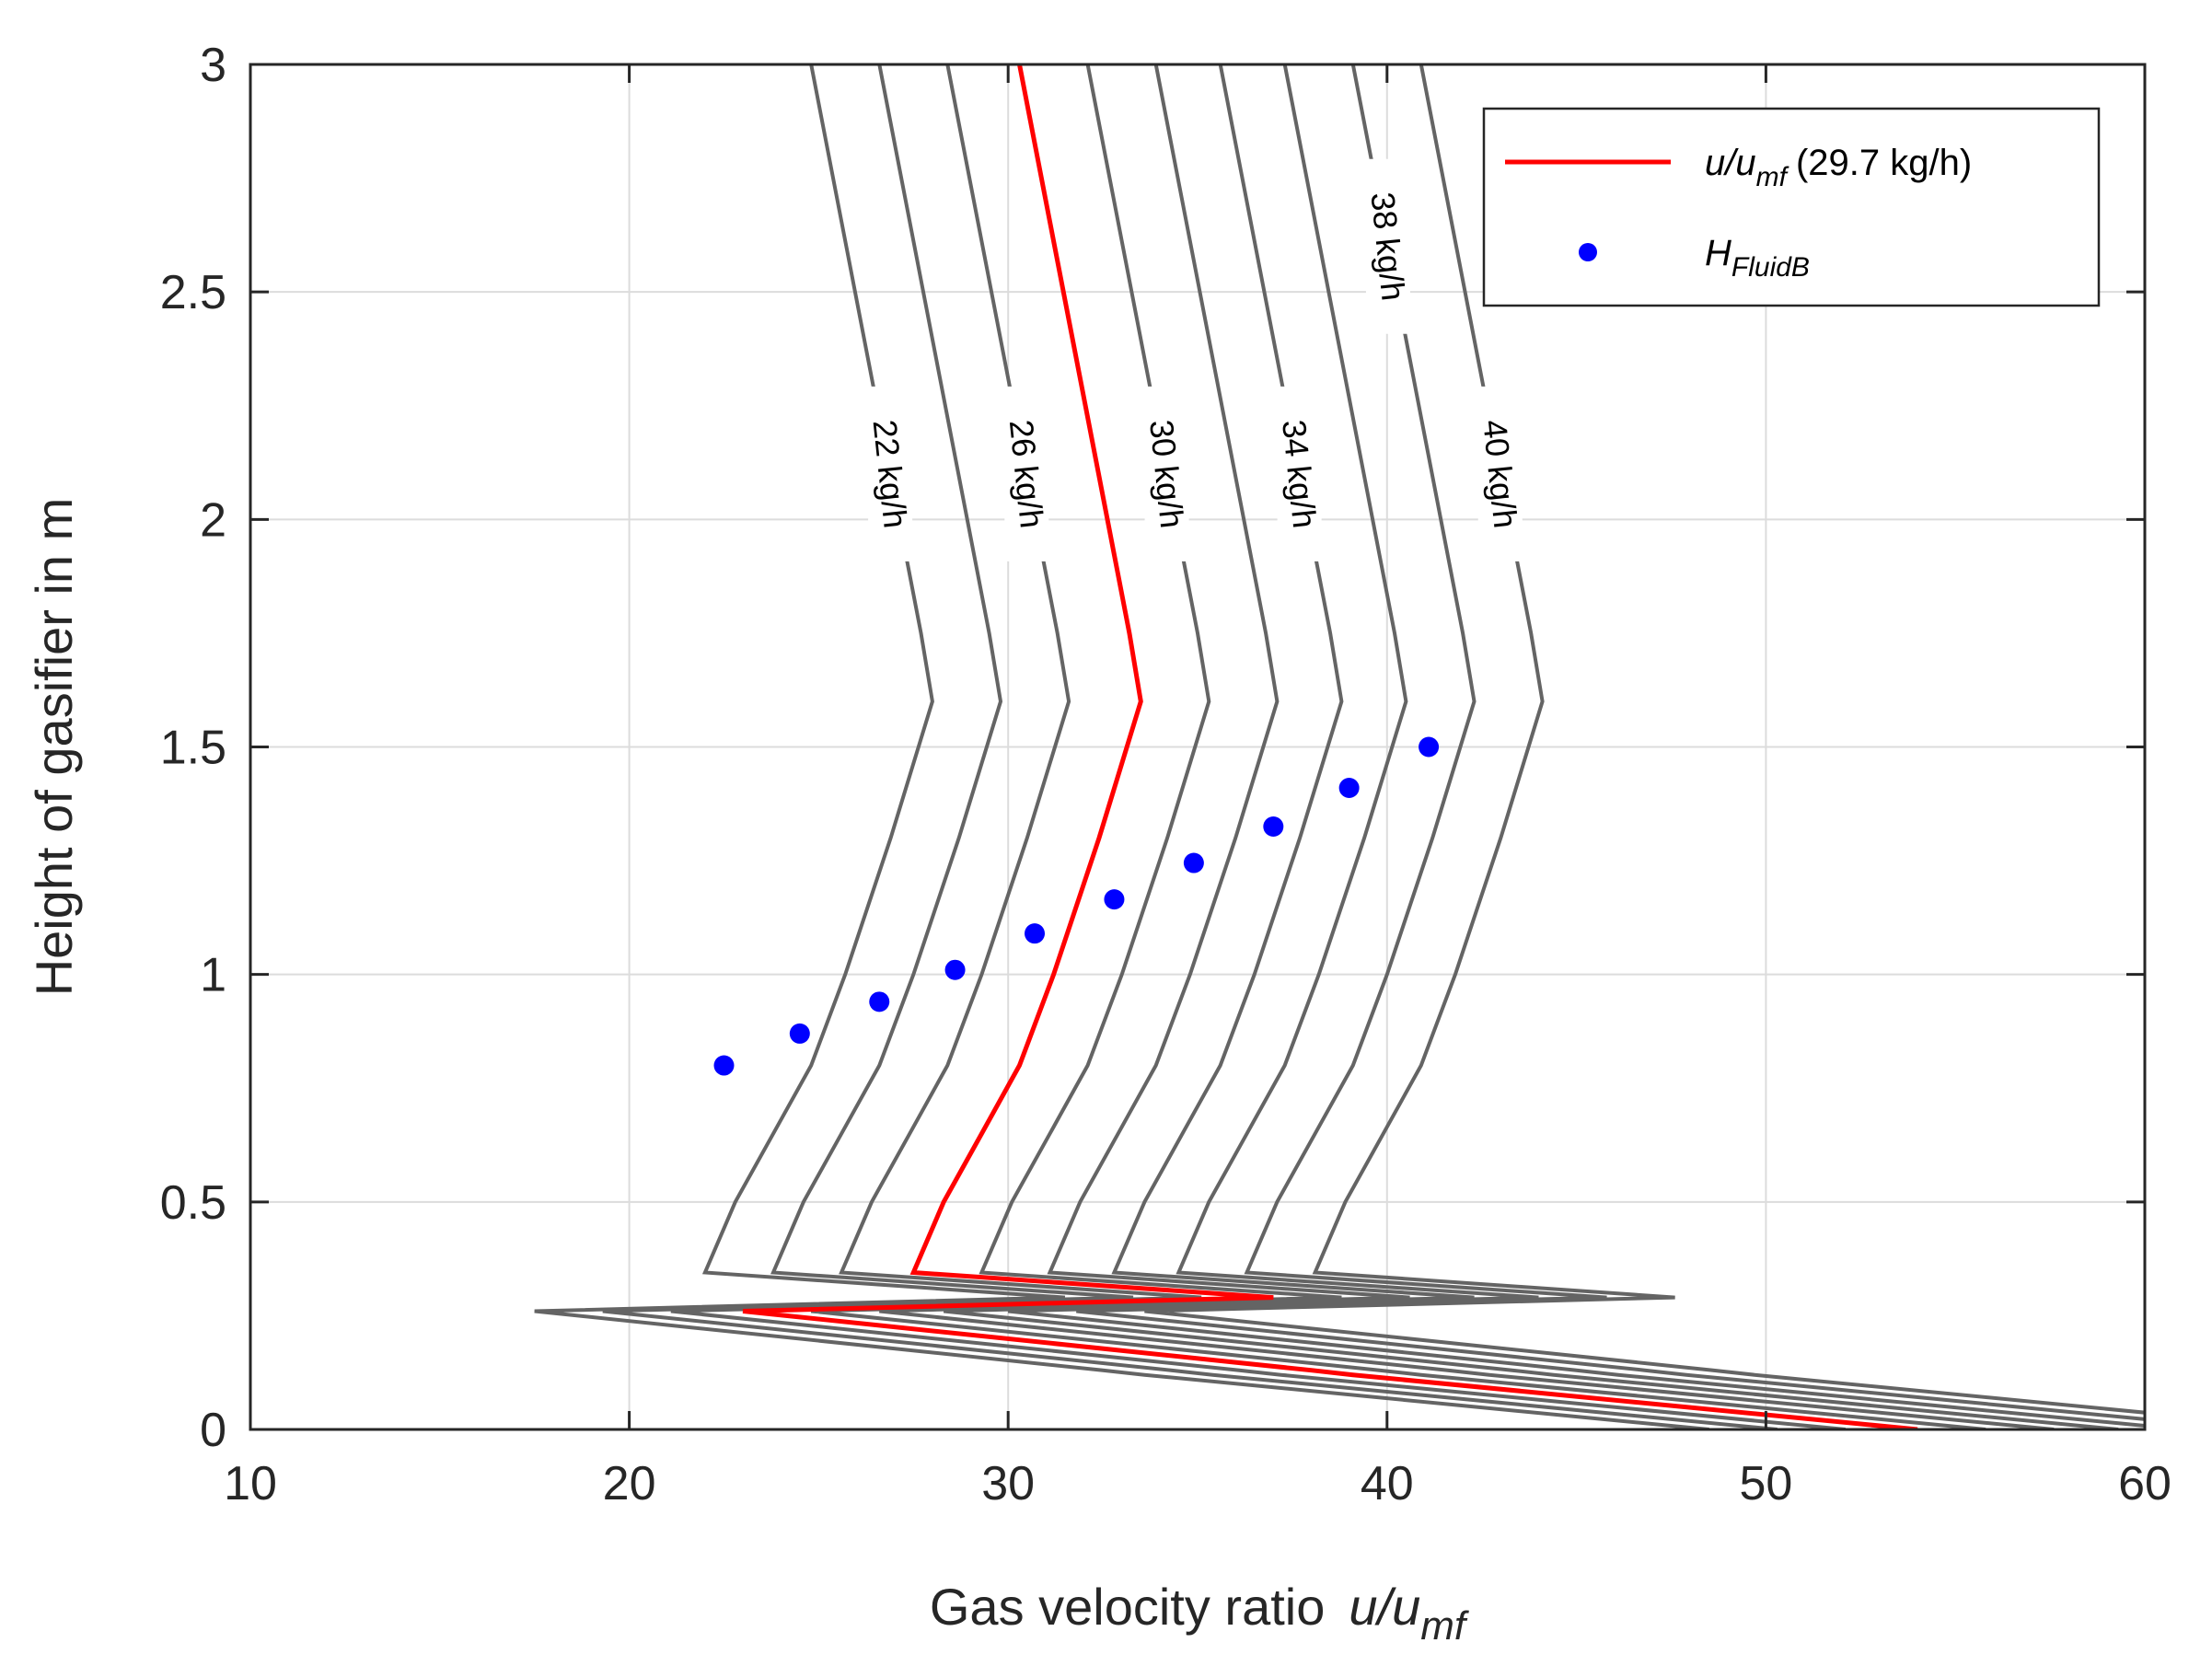 Image resolution: width=2212 pixels, height=1666 pixels. What do you see at coordinates (1770, 267) in the screenshot?
I see `legend-dot-subscript: FluidB` at bounding box center [1770, 267].